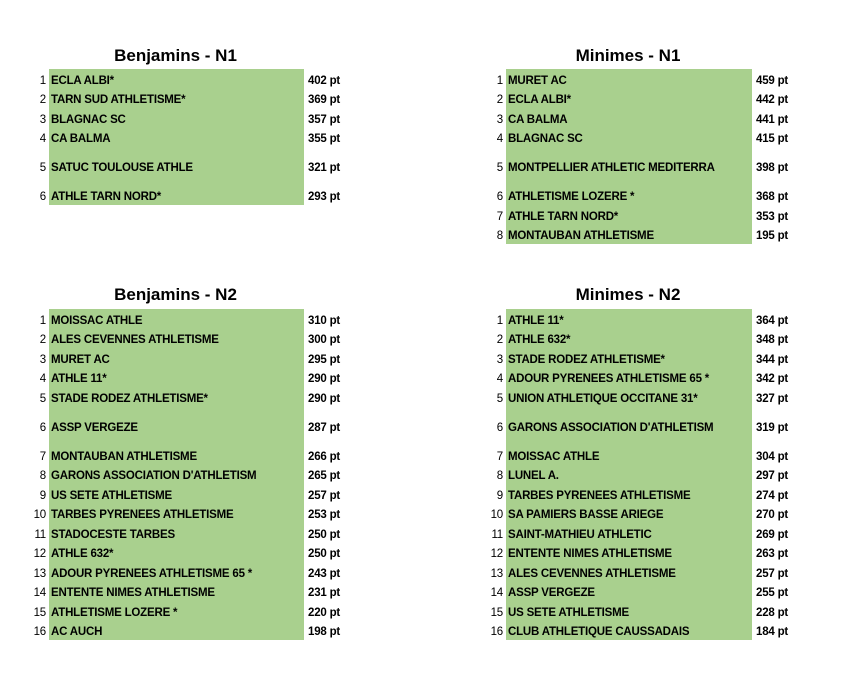  Describe the element at coordinates (499, 456) in the screenshot. I see `rank-cell: 7` at that location.